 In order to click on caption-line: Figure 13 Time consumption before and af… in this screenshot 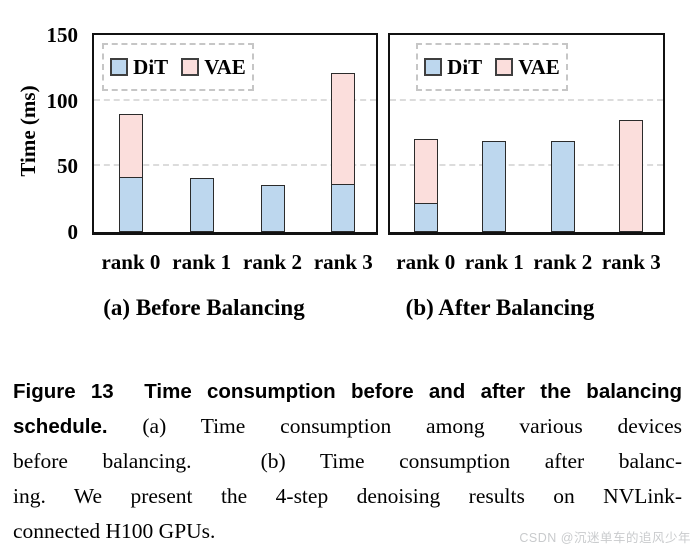, I will do `click(347, 393)`.